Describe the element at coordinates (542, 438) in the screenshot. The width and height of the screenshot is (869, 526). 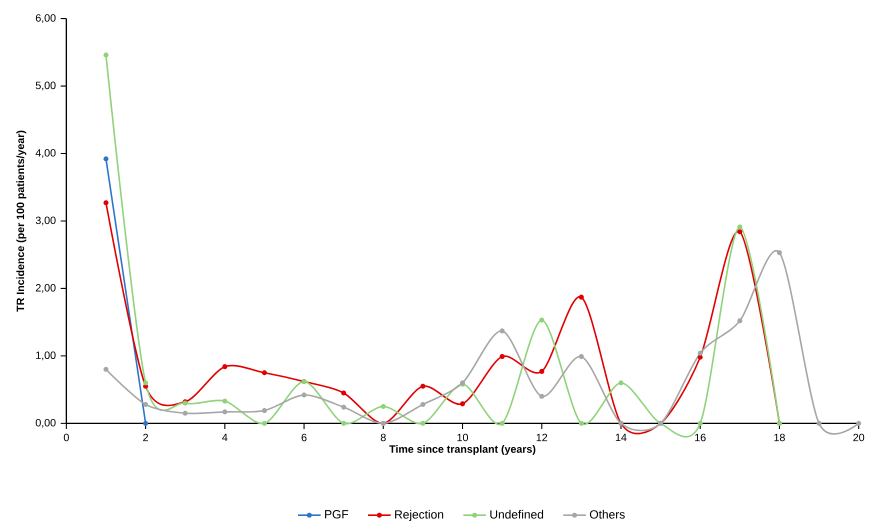
I see `x-tick-label: 12` at that location.